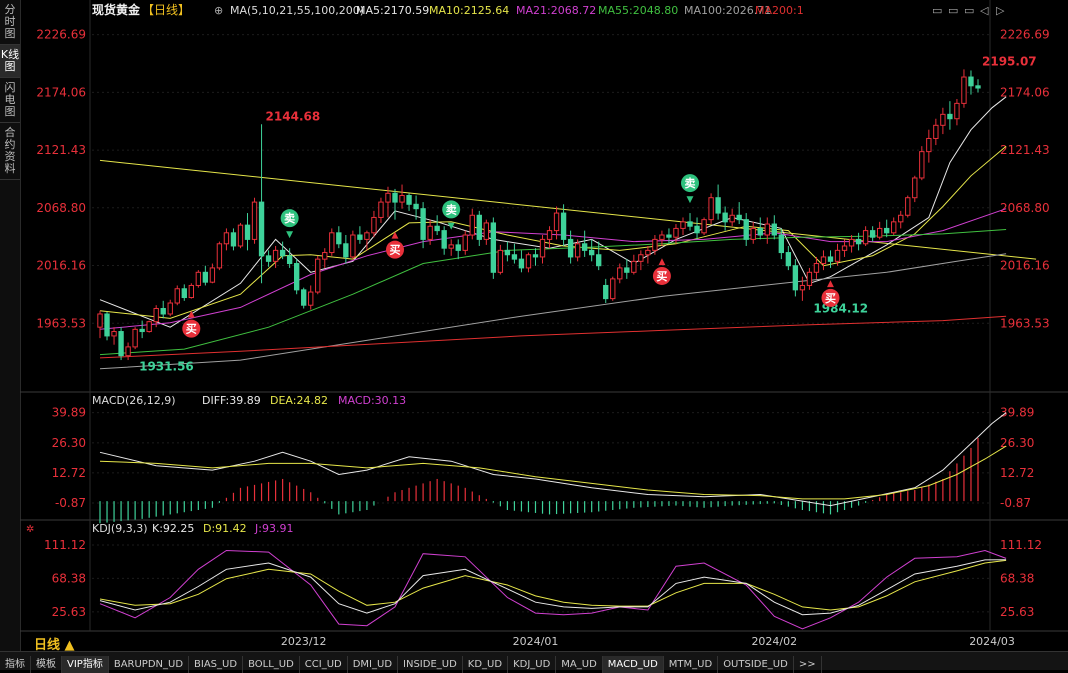 The height and width of the screenshot is (673, 1068). What do you see at coordinates (532, 664) in the screenshot?
I see `indicator-tab-10: KDJ_UD` at bounding box center [532, 664].